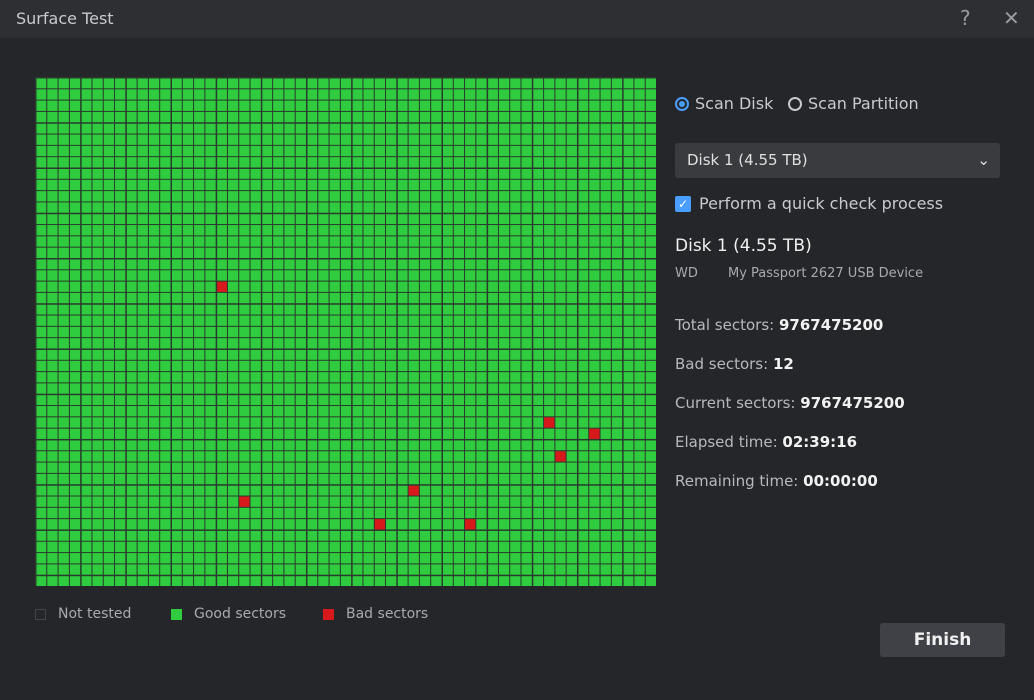 The image size is (1034, 700). What do you see at coordinates (686, 273) in the screenshot?
I see `disk-vendor: WD` at bounding box center [686, 273].